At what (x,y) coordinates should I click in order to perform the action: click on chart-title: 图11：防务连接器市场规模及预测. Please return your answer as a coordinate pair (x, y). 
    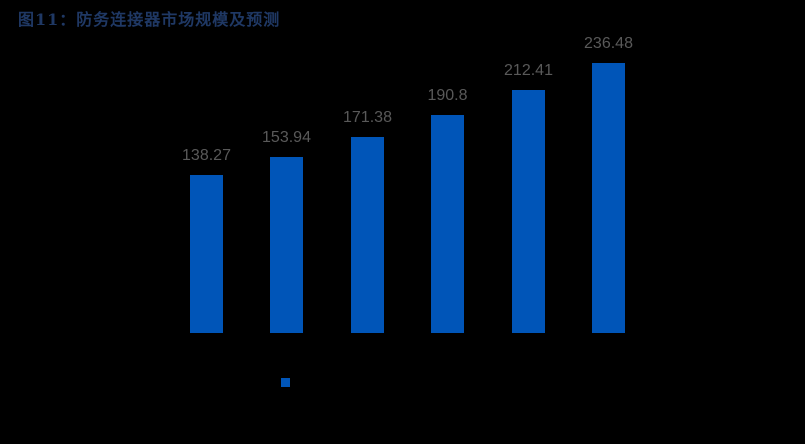
    Looking at the image, I should click on (149, 19).